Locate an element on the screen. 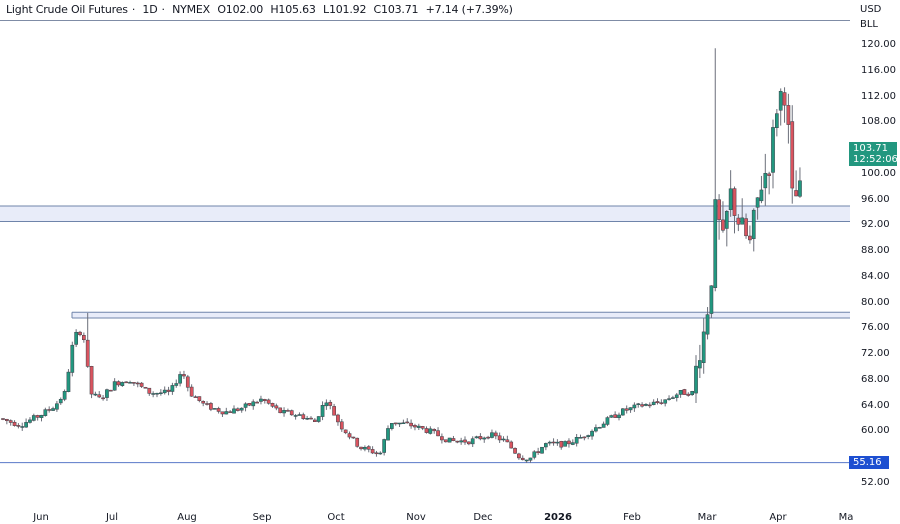 This screenshot has height=524, width=900. price-tick: 92.00 is located at coordinates (875, 225).